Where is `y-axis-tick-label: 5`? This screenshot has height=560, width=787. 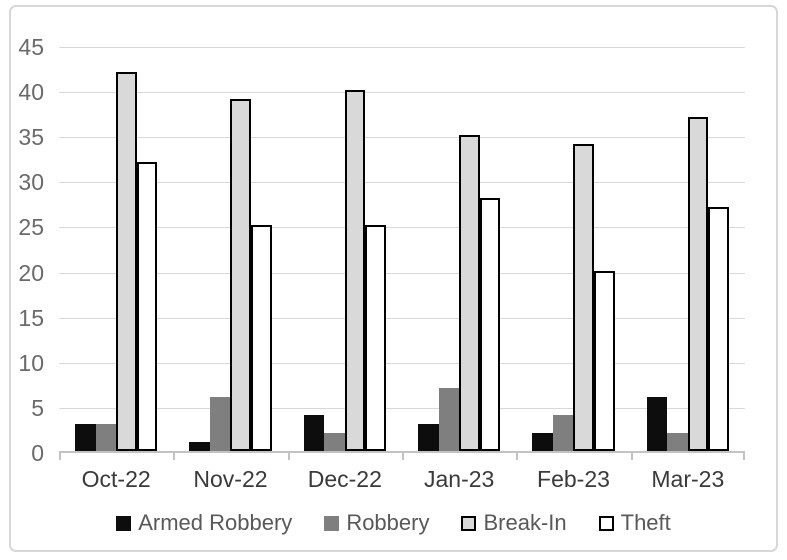
y-axis-tick-label: 5 is located at coordinates (37, 407).